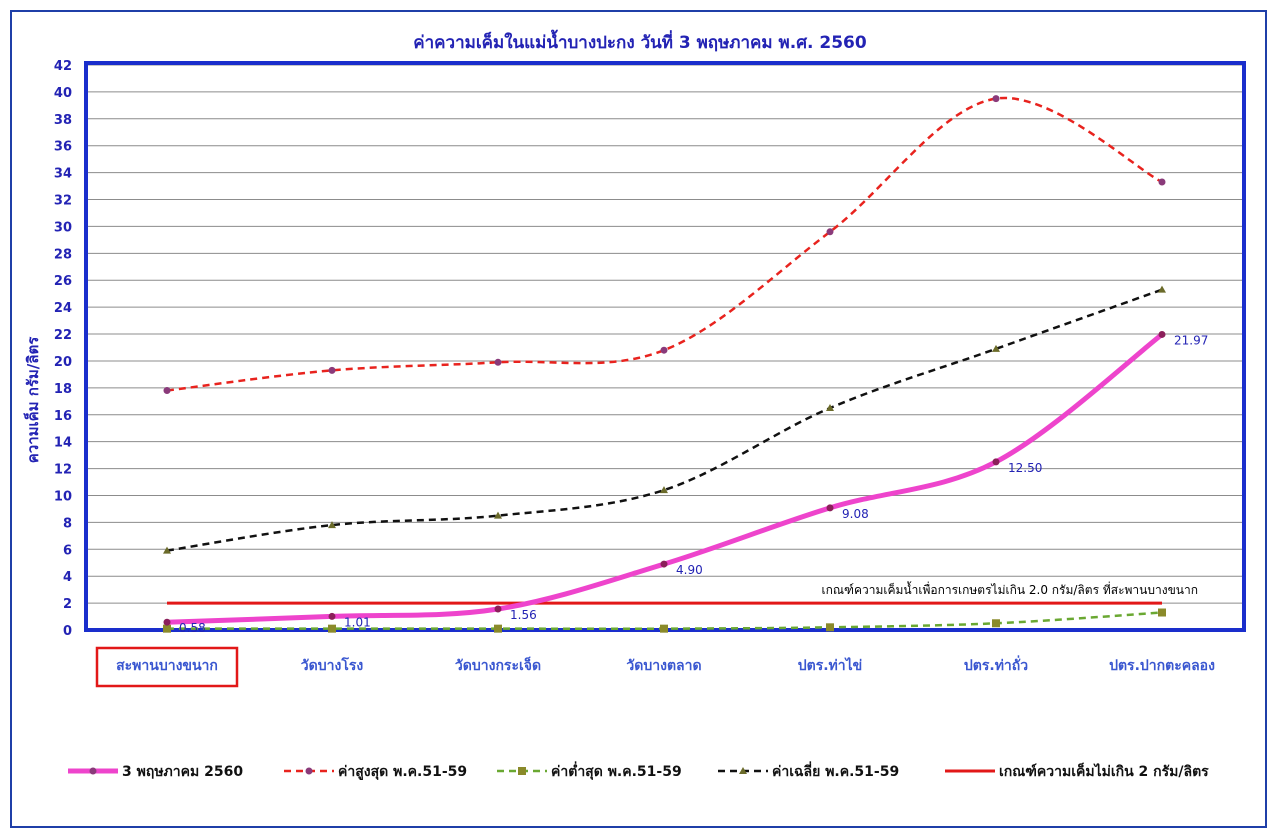 This screenshot has height=836, width=1279. I want to click on y-tick-label: 28, so click(63, 254).